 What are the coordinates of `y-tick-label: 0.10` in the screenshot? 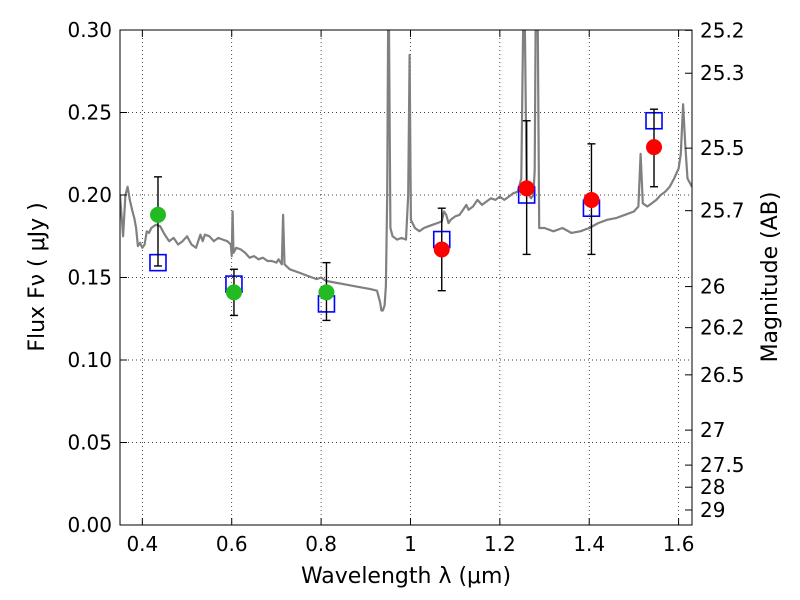 It's located at (89, 360).